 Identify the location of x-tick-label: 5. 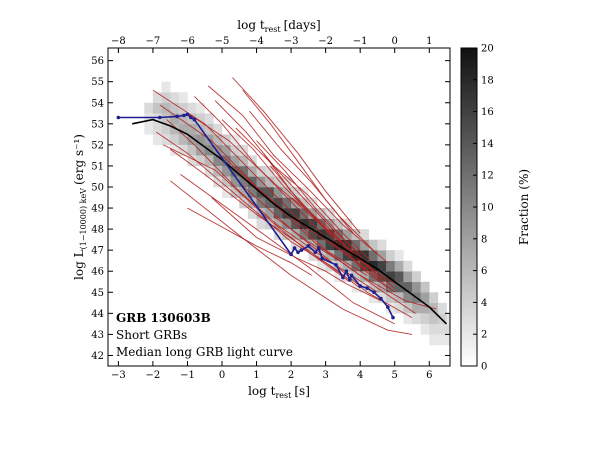
(395, 375).